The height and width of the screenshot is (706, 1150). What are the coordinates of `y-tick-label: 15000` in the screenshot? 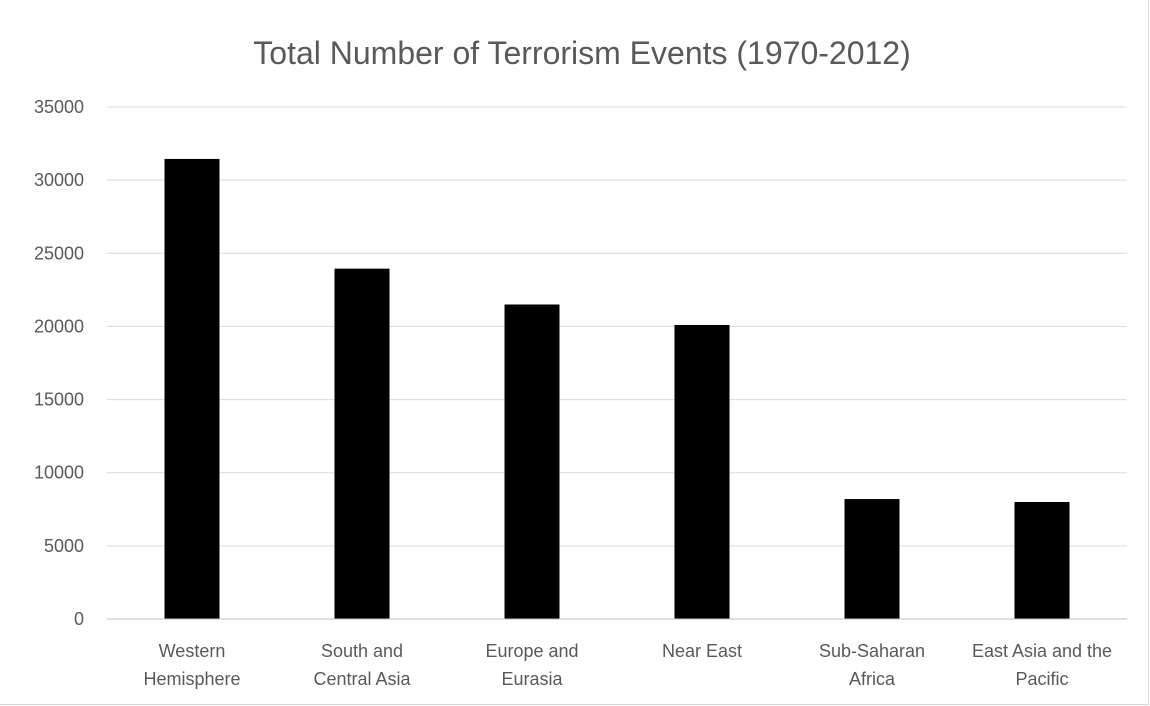 It's located at (59, 400).